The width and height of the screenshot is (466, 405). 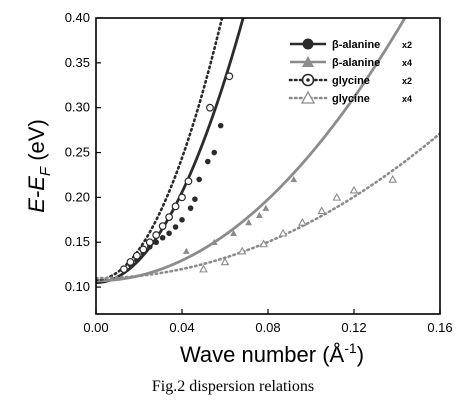 I want to click on legend-label-2: glycine, so click(x=351, y=81).